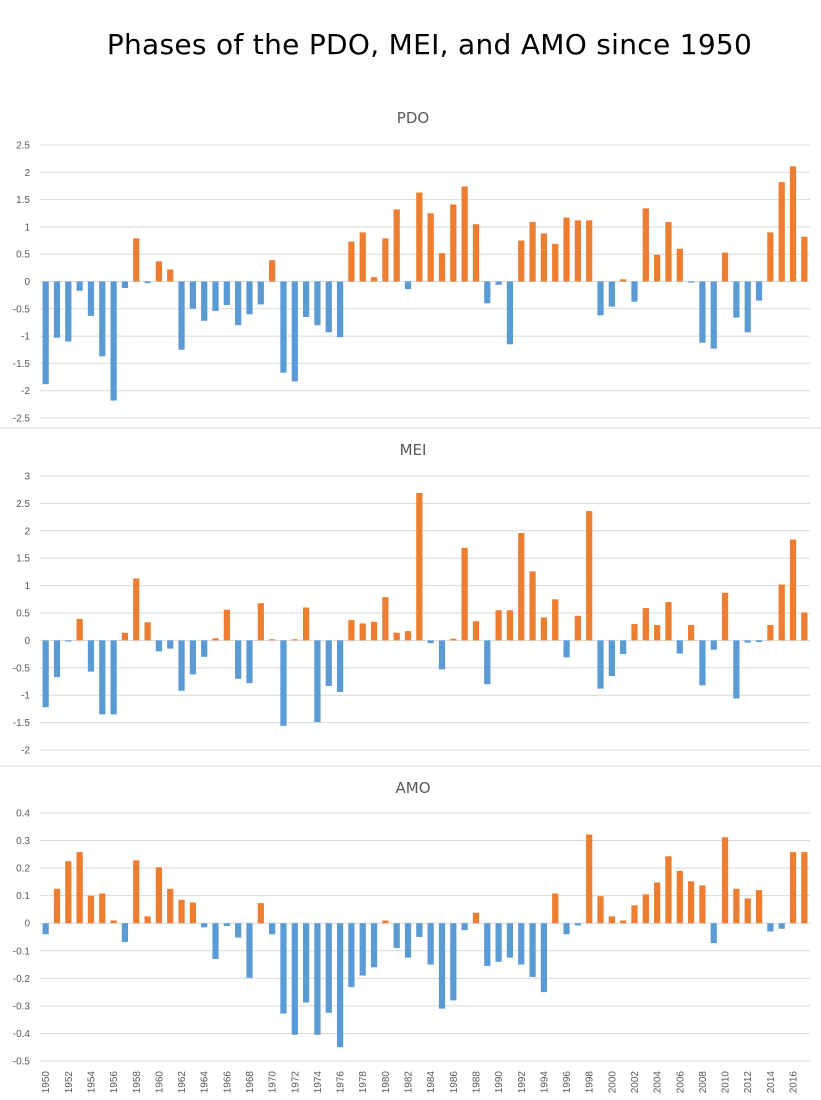 The width and height of the screenshot is (821, 1100). What do you see at coordinates (22, 951) in the screenshot?
I see `amo-y-tick-label: -0.1` at bounding box center [22, 951].